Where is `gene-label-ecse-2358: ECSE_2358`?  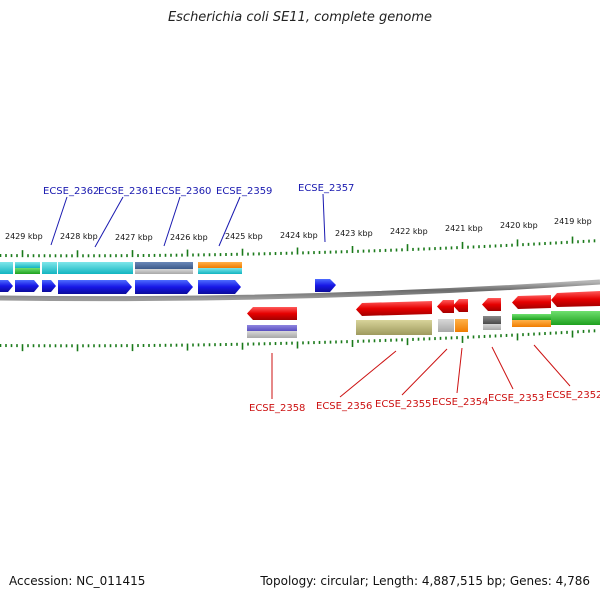 gene-label-ecse-2358: ECSE_2358 is located at coordinates (277, 408).